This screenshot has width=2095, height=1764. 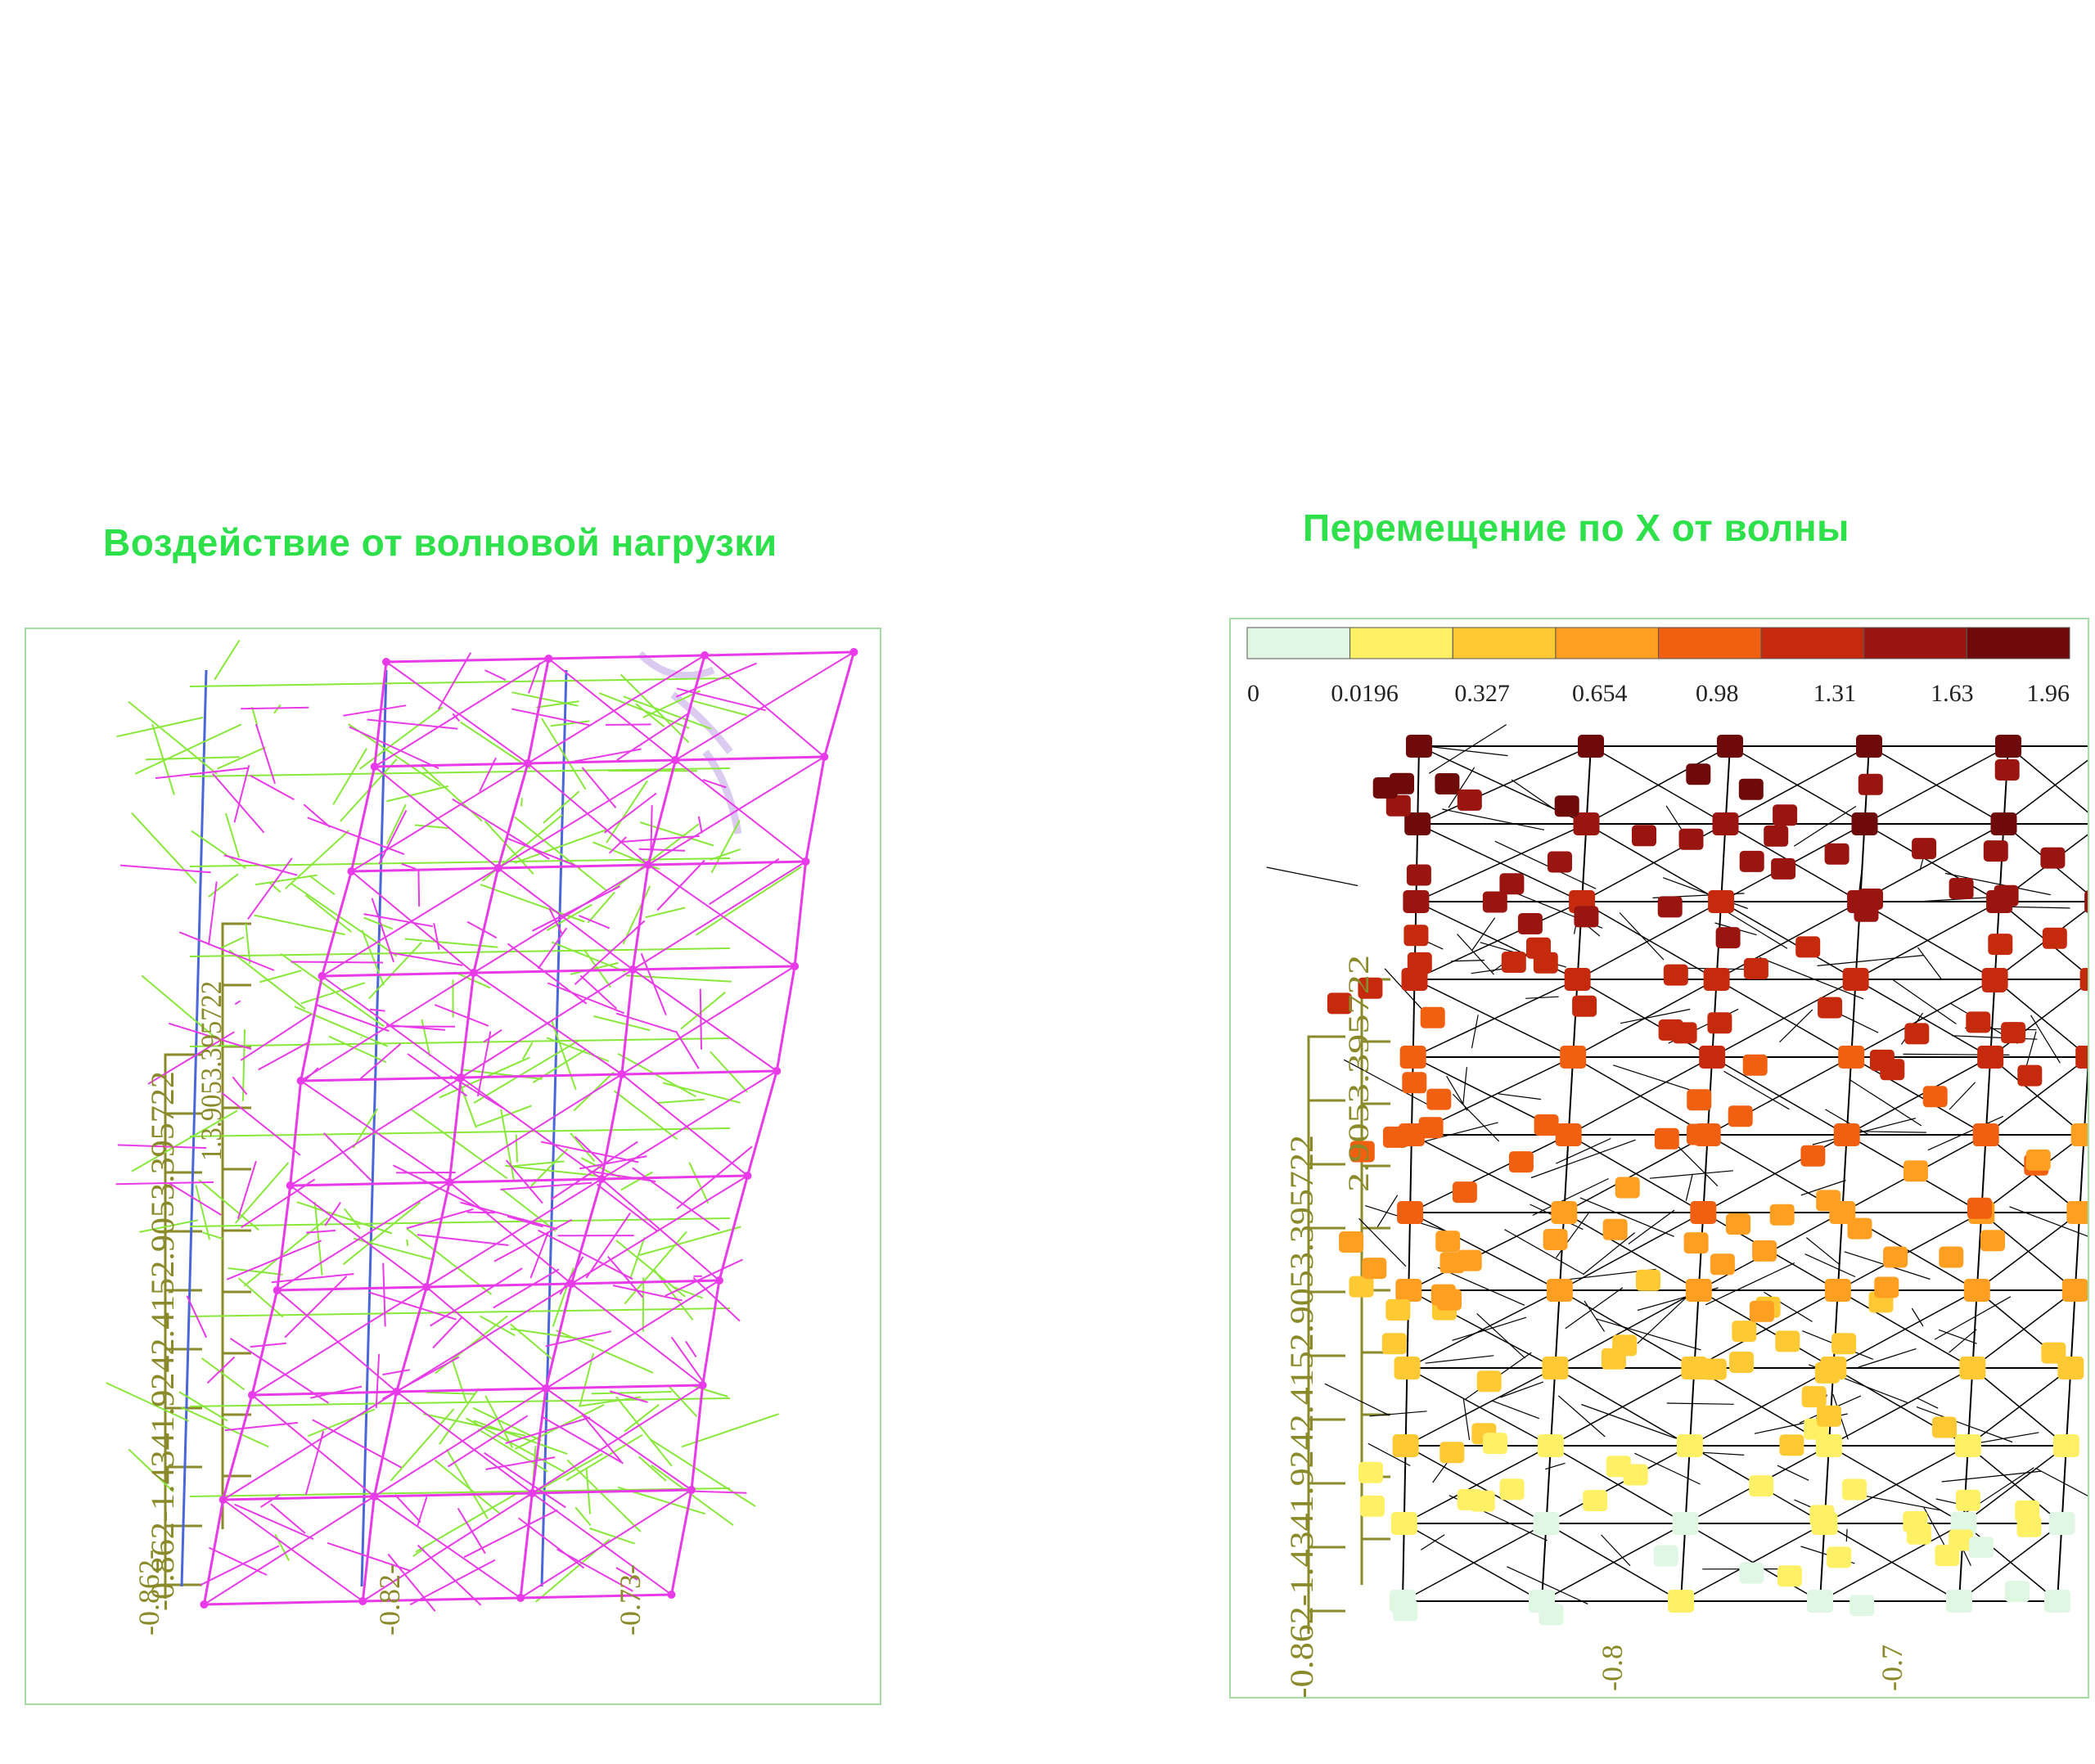 I want to click on inner-axis-label: 1.3.9053.395722, so click(x=211, y=1071).